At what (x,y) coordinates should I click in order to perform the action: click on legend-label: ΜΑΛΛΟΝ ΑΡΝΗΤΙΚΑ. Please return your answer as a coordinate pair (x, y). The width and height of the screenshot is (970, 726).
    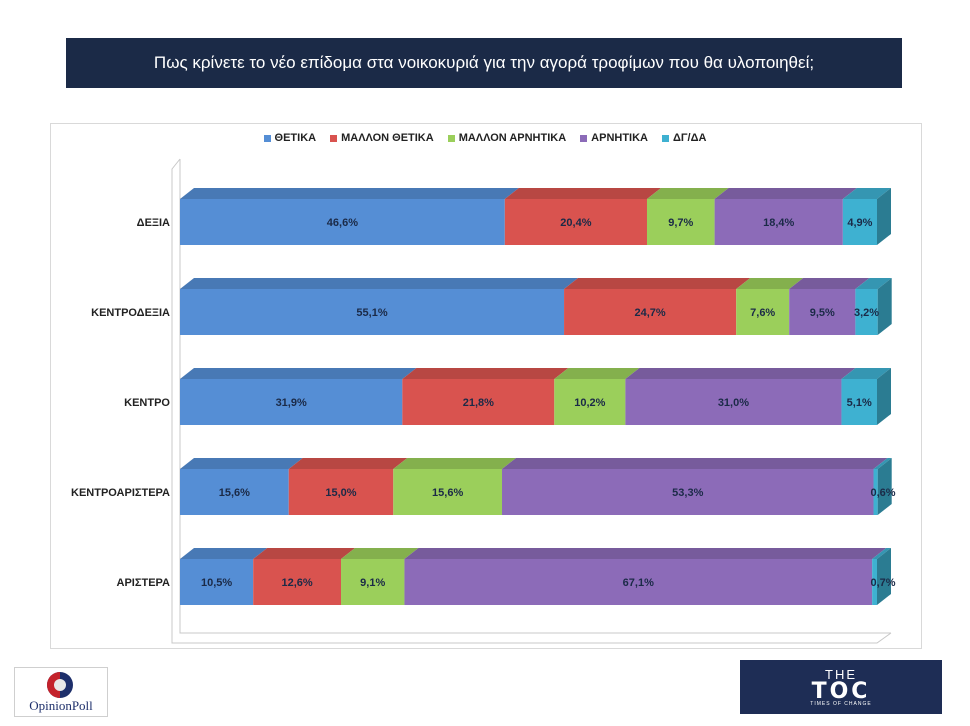
    Looking at the image, I should click on (512, 138).